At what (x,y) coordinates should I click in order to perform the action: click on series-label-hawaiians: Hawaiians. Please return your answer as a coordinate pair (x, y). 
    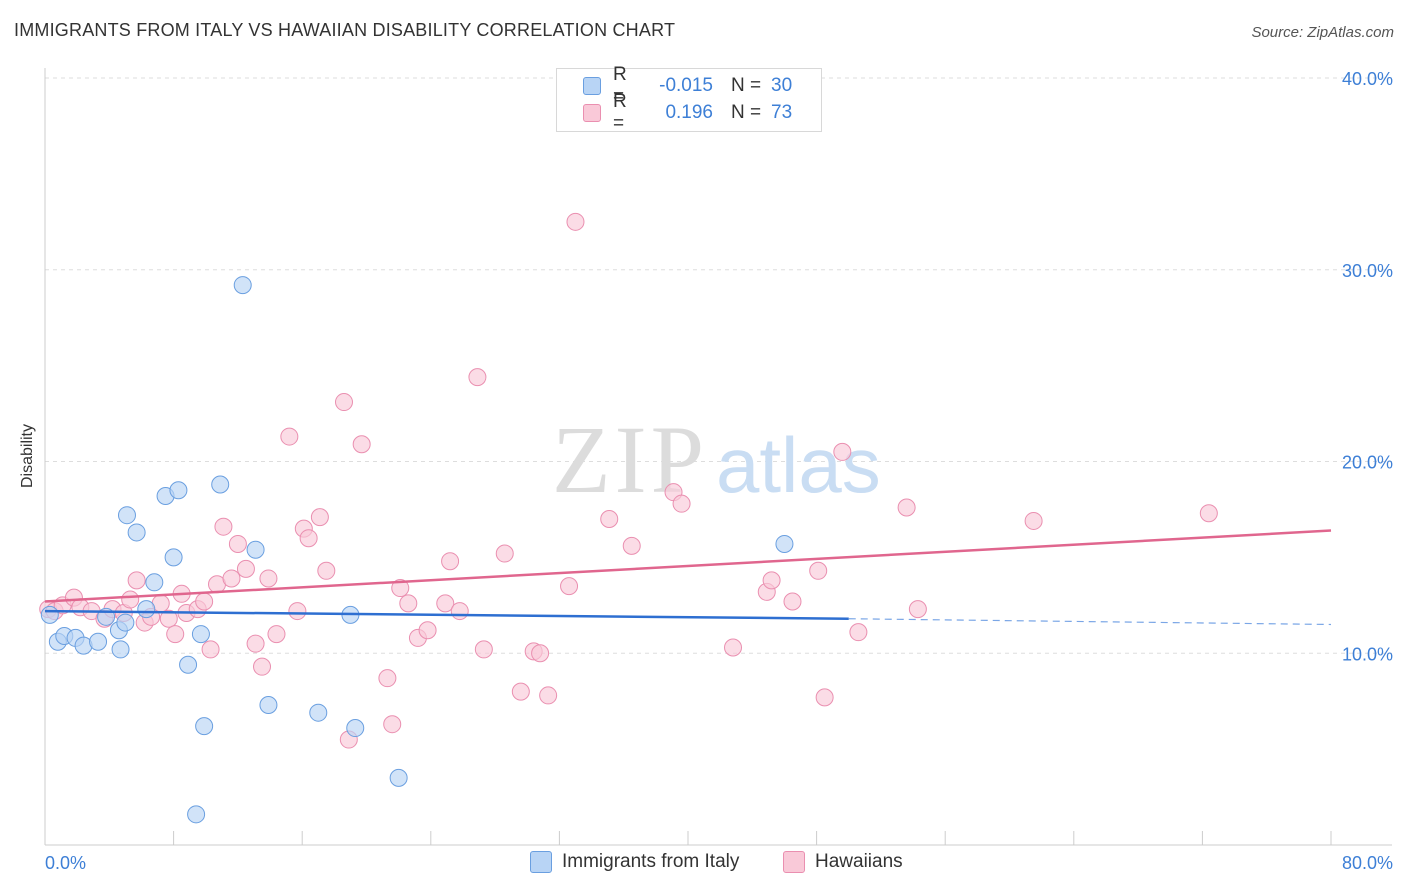
    Looking at the image, I should click on (859, 861).